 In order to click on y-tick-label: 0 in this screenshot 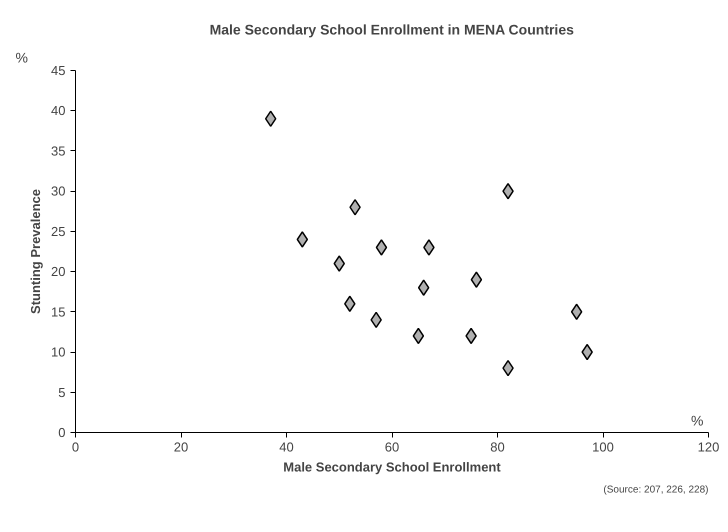, I will do `click(62, 432)`.